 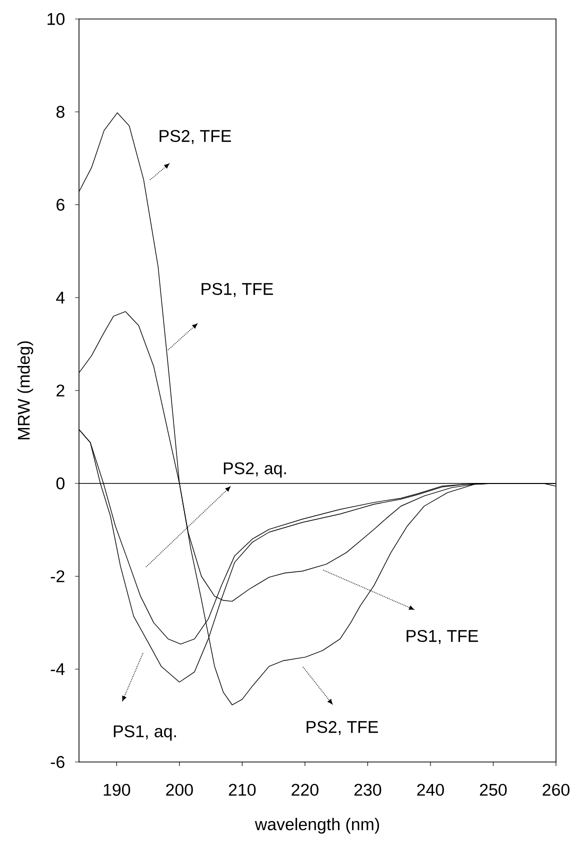 I want to click on x-tick-label: 200, so click(x=179, y=790).